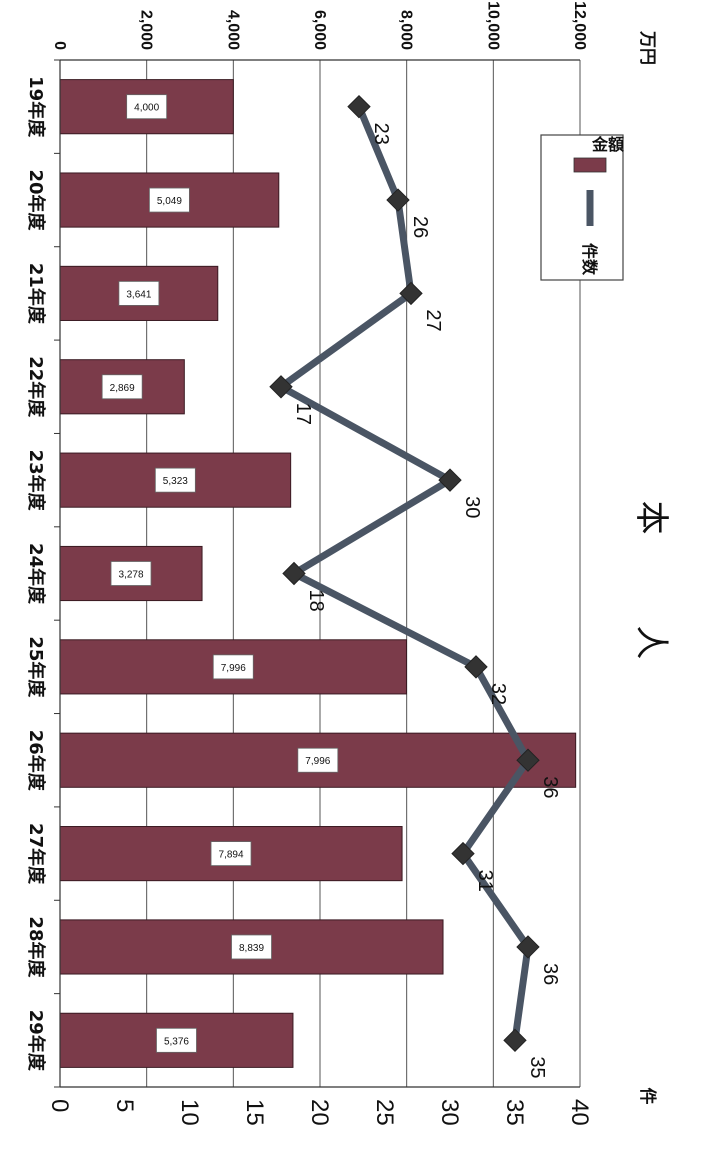 This screenshot has width=720, height=1149. Describe the element at coordinates (579, 1112) in the screenshot. I see `secondary-tick-label: 40` at that location.